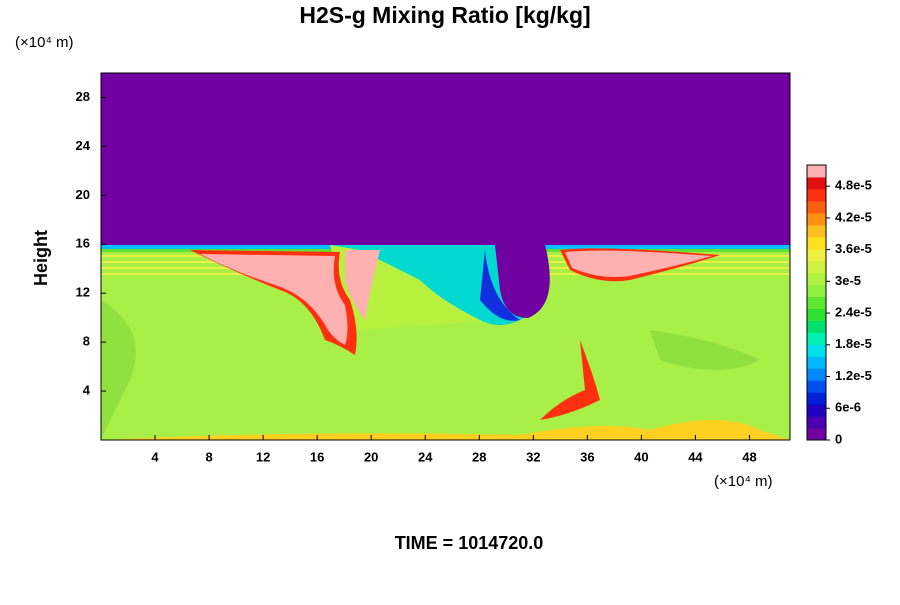 The width and height of the screenshot is (900, 605). I want to click on x-tick-label: 44, so click(695, 456).